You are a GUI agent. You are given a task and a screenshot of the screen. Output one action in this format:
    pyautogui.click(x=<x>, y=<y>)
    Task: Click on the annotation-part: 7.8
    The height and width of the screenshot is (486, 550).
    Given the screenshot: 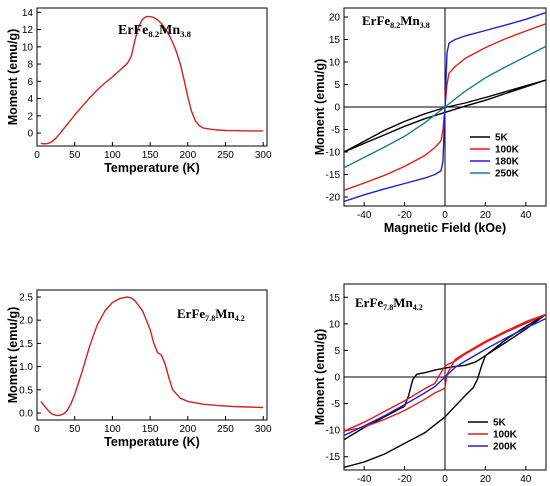 What is the action you would take?
    pyautogui.click(x=210, y=318)
    